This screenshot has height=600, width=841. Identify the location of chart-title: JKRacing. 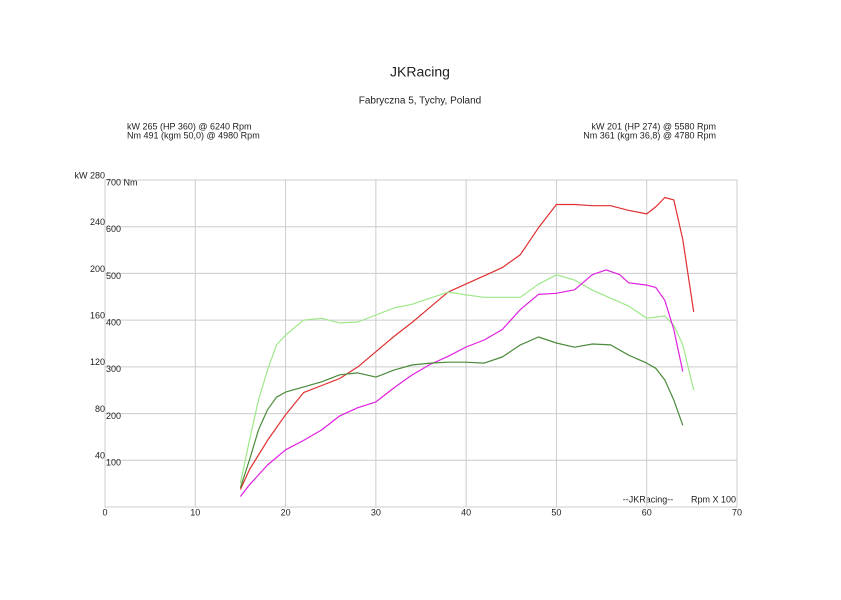
(420, 72).